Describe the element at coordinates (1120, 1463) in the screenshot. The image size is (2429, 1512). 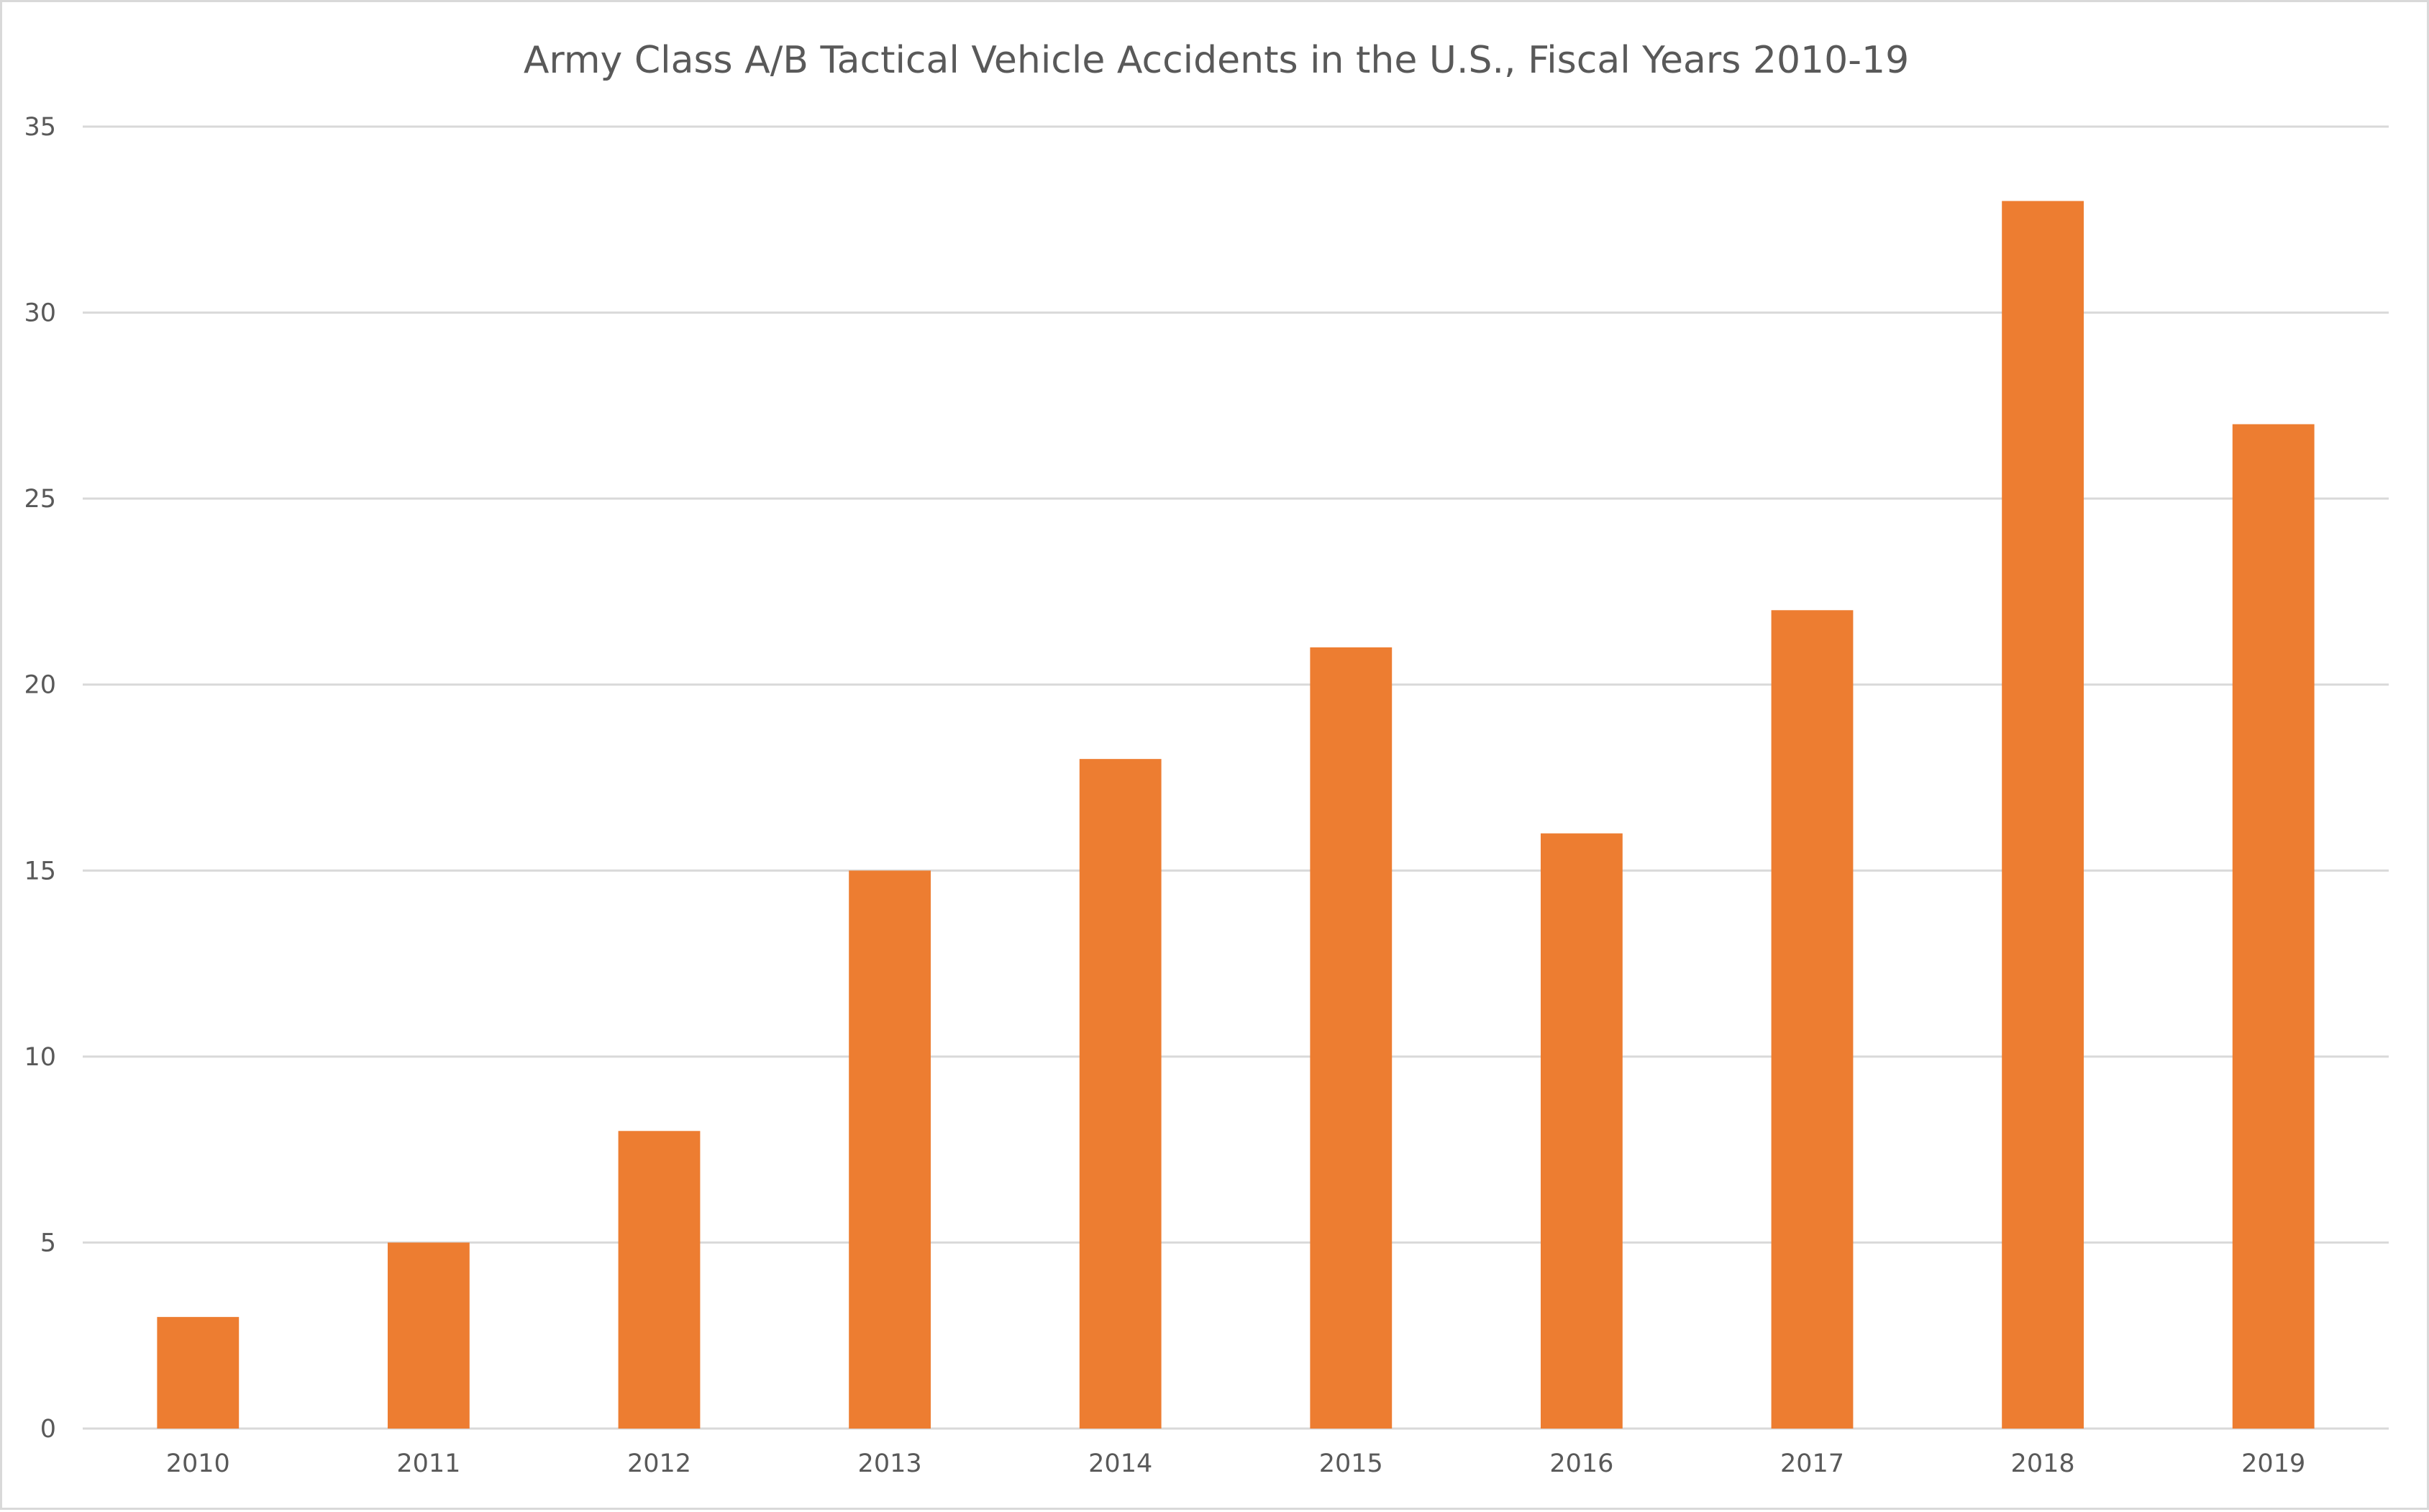
I see `x-tick-label: 2014` at that location.